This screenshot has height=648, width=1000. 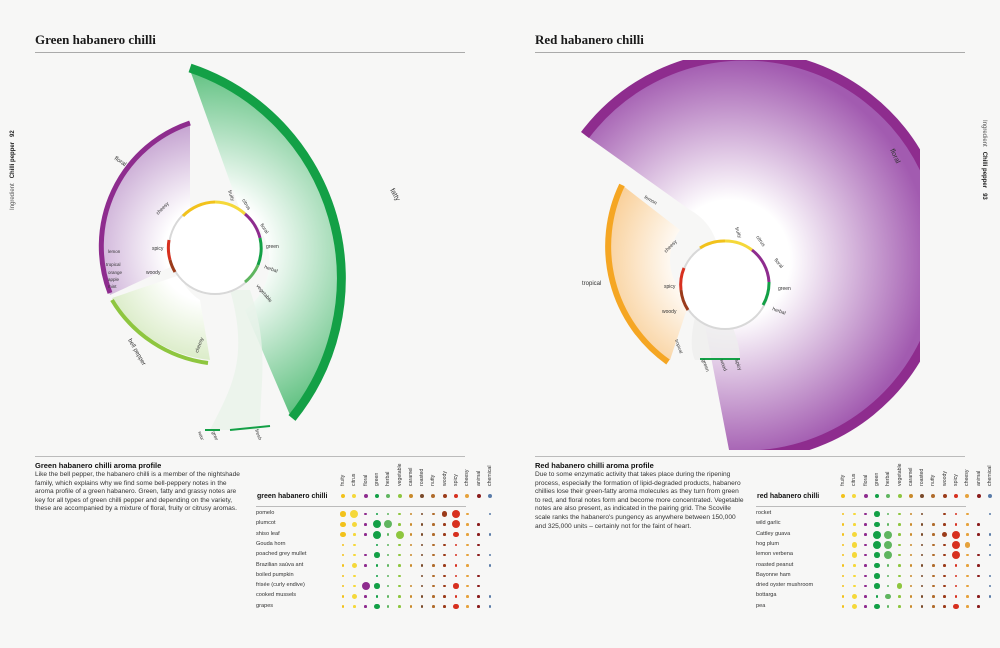 I want to click on red-inner-label-floral: floral, so click(x=778, y=263).